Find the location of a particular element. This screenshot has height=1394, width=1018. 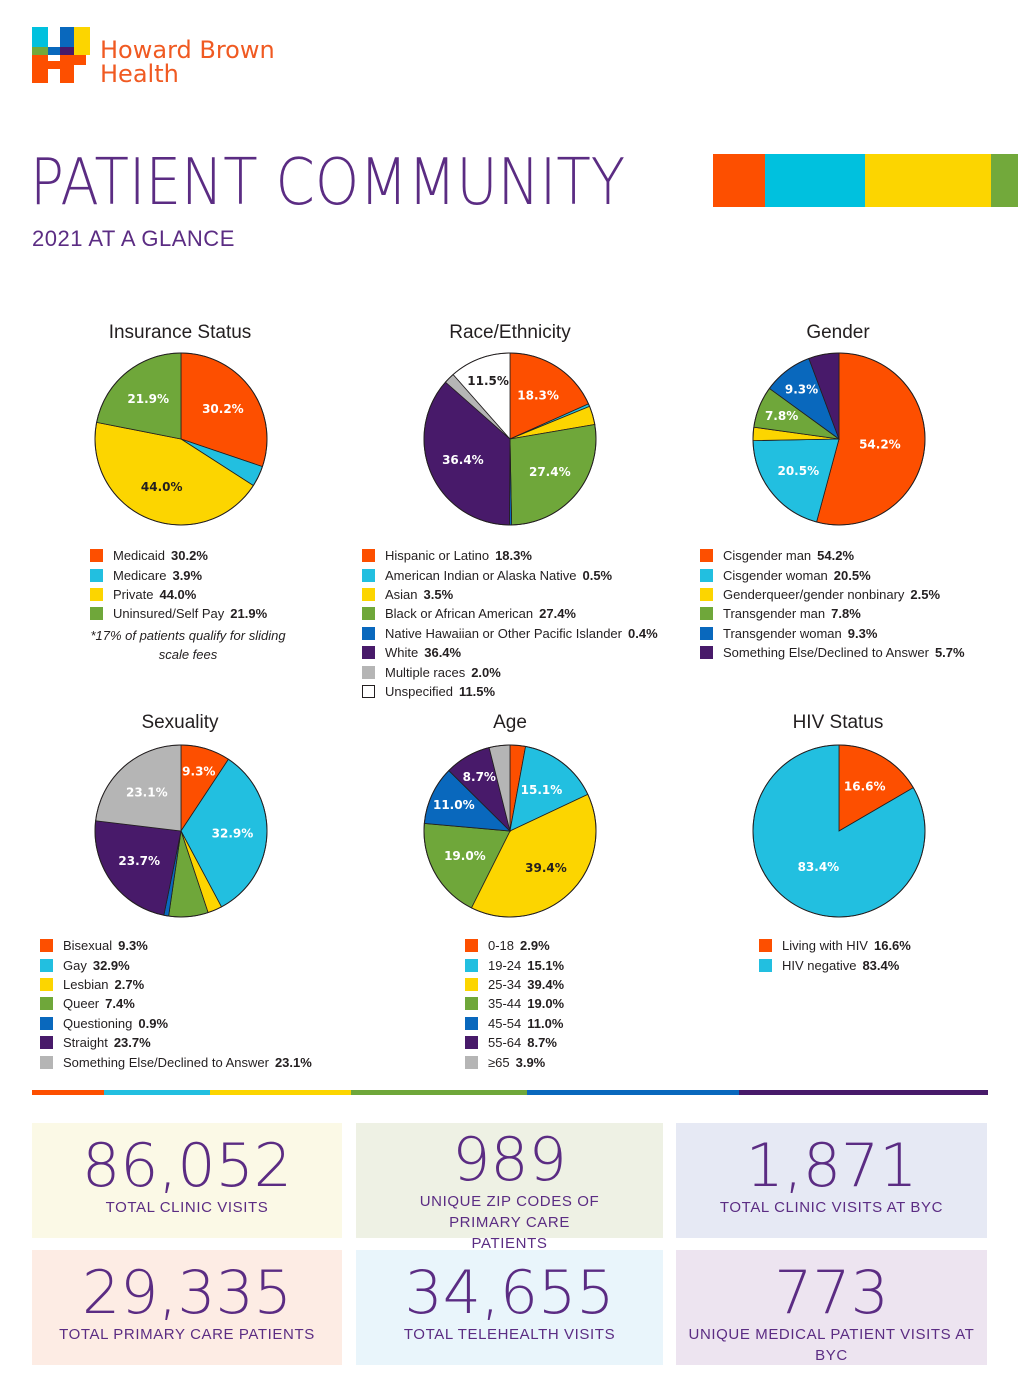

legend-item: American Indian or Alaska Native 0.5% is located at coordinates (510, 574).